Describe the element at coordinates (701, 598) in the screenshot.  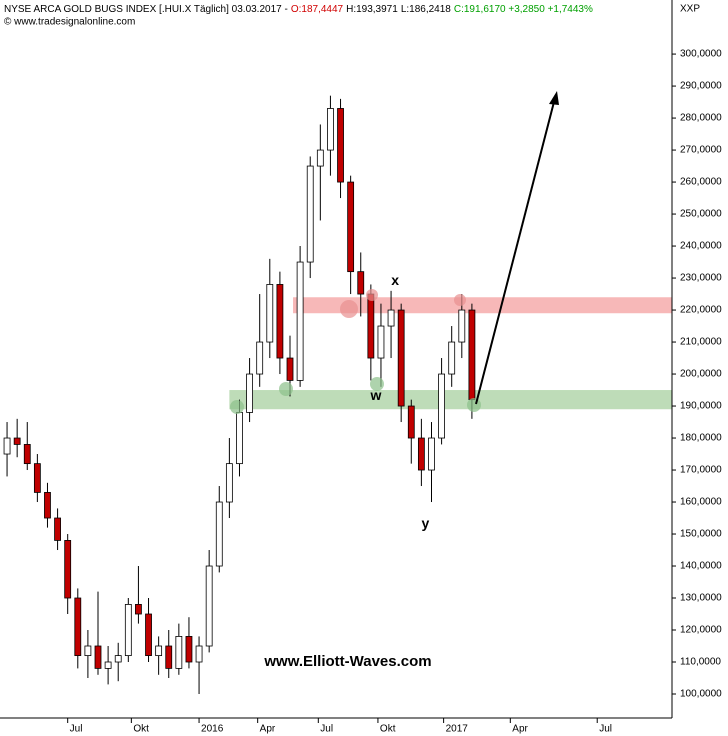
I see `y-tick-label: 130,0000` at that location.